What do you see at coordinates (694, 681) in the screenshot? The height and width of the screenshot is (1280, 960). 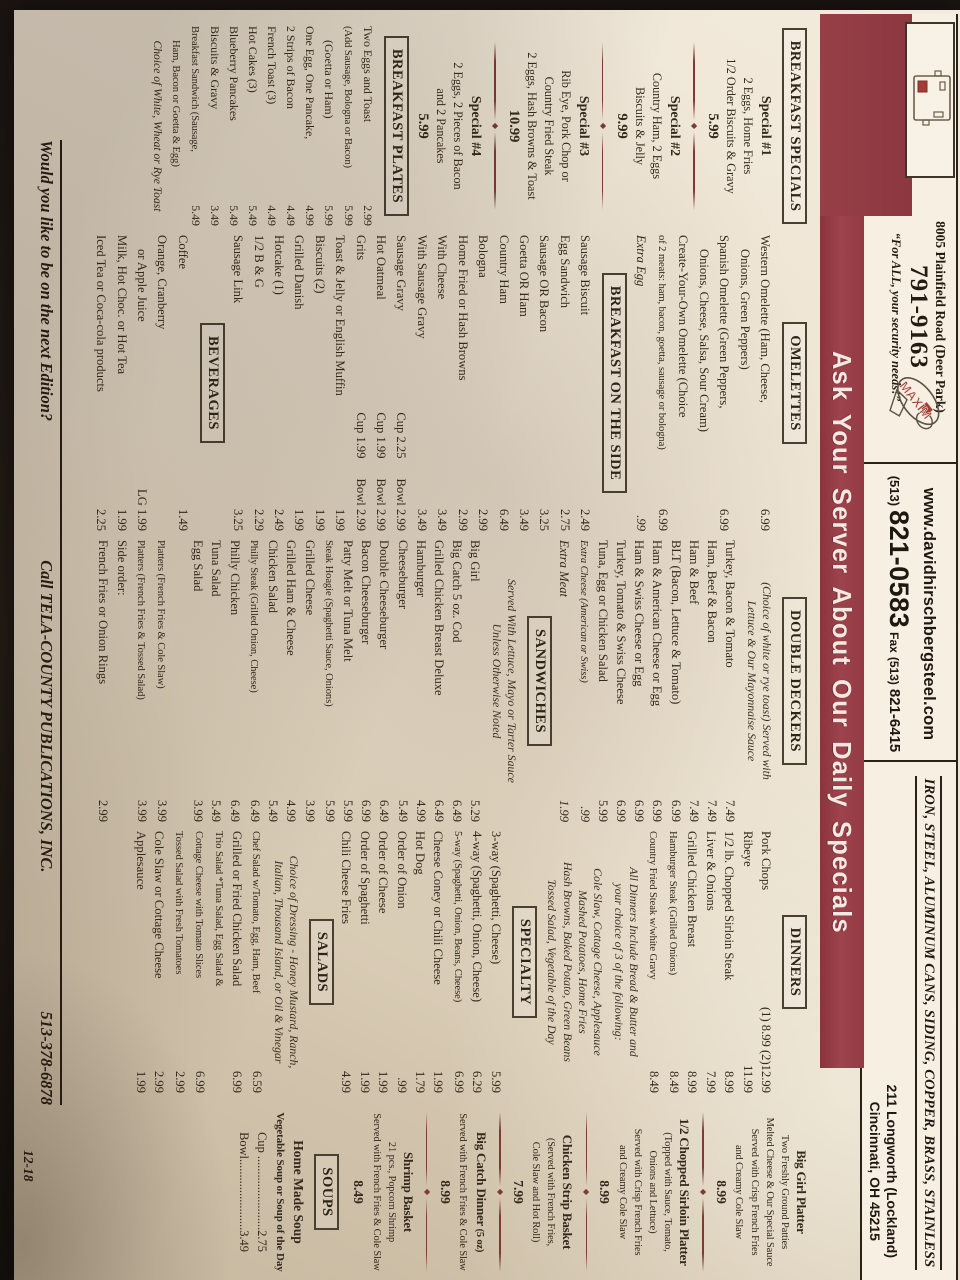 I see `menu-item: Ham & Beef 7.49` at bounding box center [694, 681].